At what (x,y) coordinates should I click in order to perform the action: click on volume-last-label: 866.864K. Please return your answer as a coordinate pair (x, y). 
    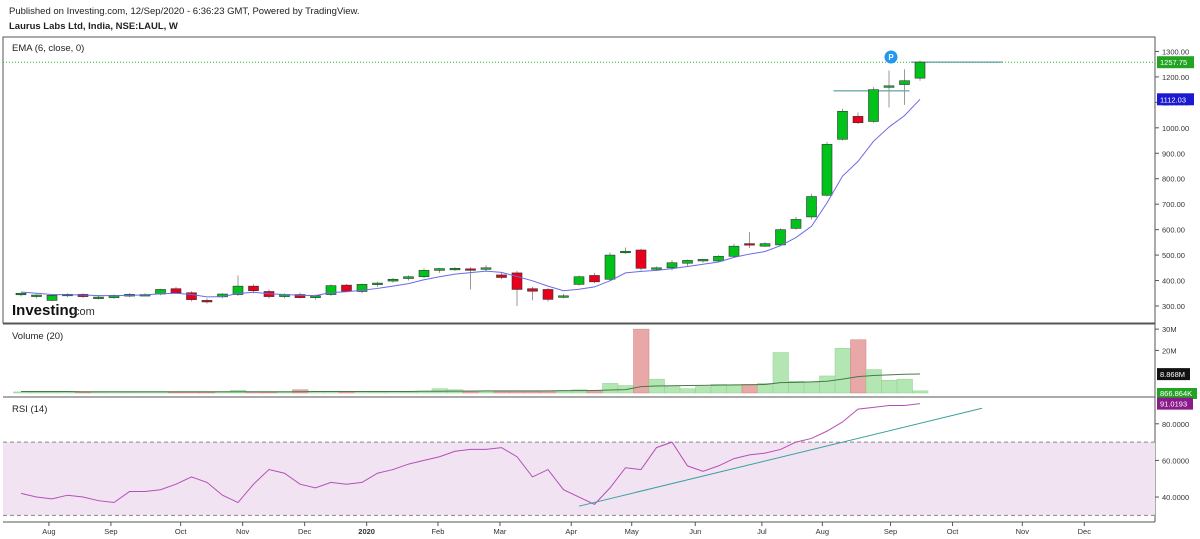
    Looking at the image, I should click on (1176, 393).